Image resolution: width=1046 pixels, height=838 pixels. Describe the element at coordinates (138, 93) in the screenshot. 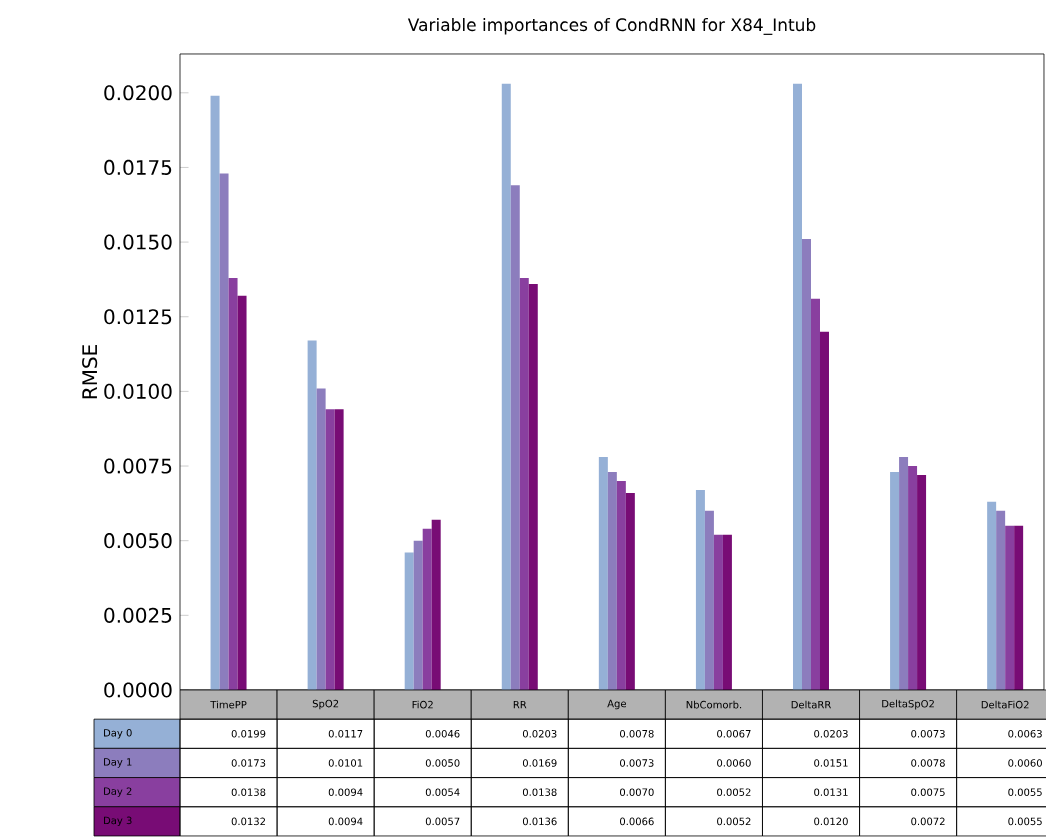

I see `y-tick-label: 0.0200` at that location.